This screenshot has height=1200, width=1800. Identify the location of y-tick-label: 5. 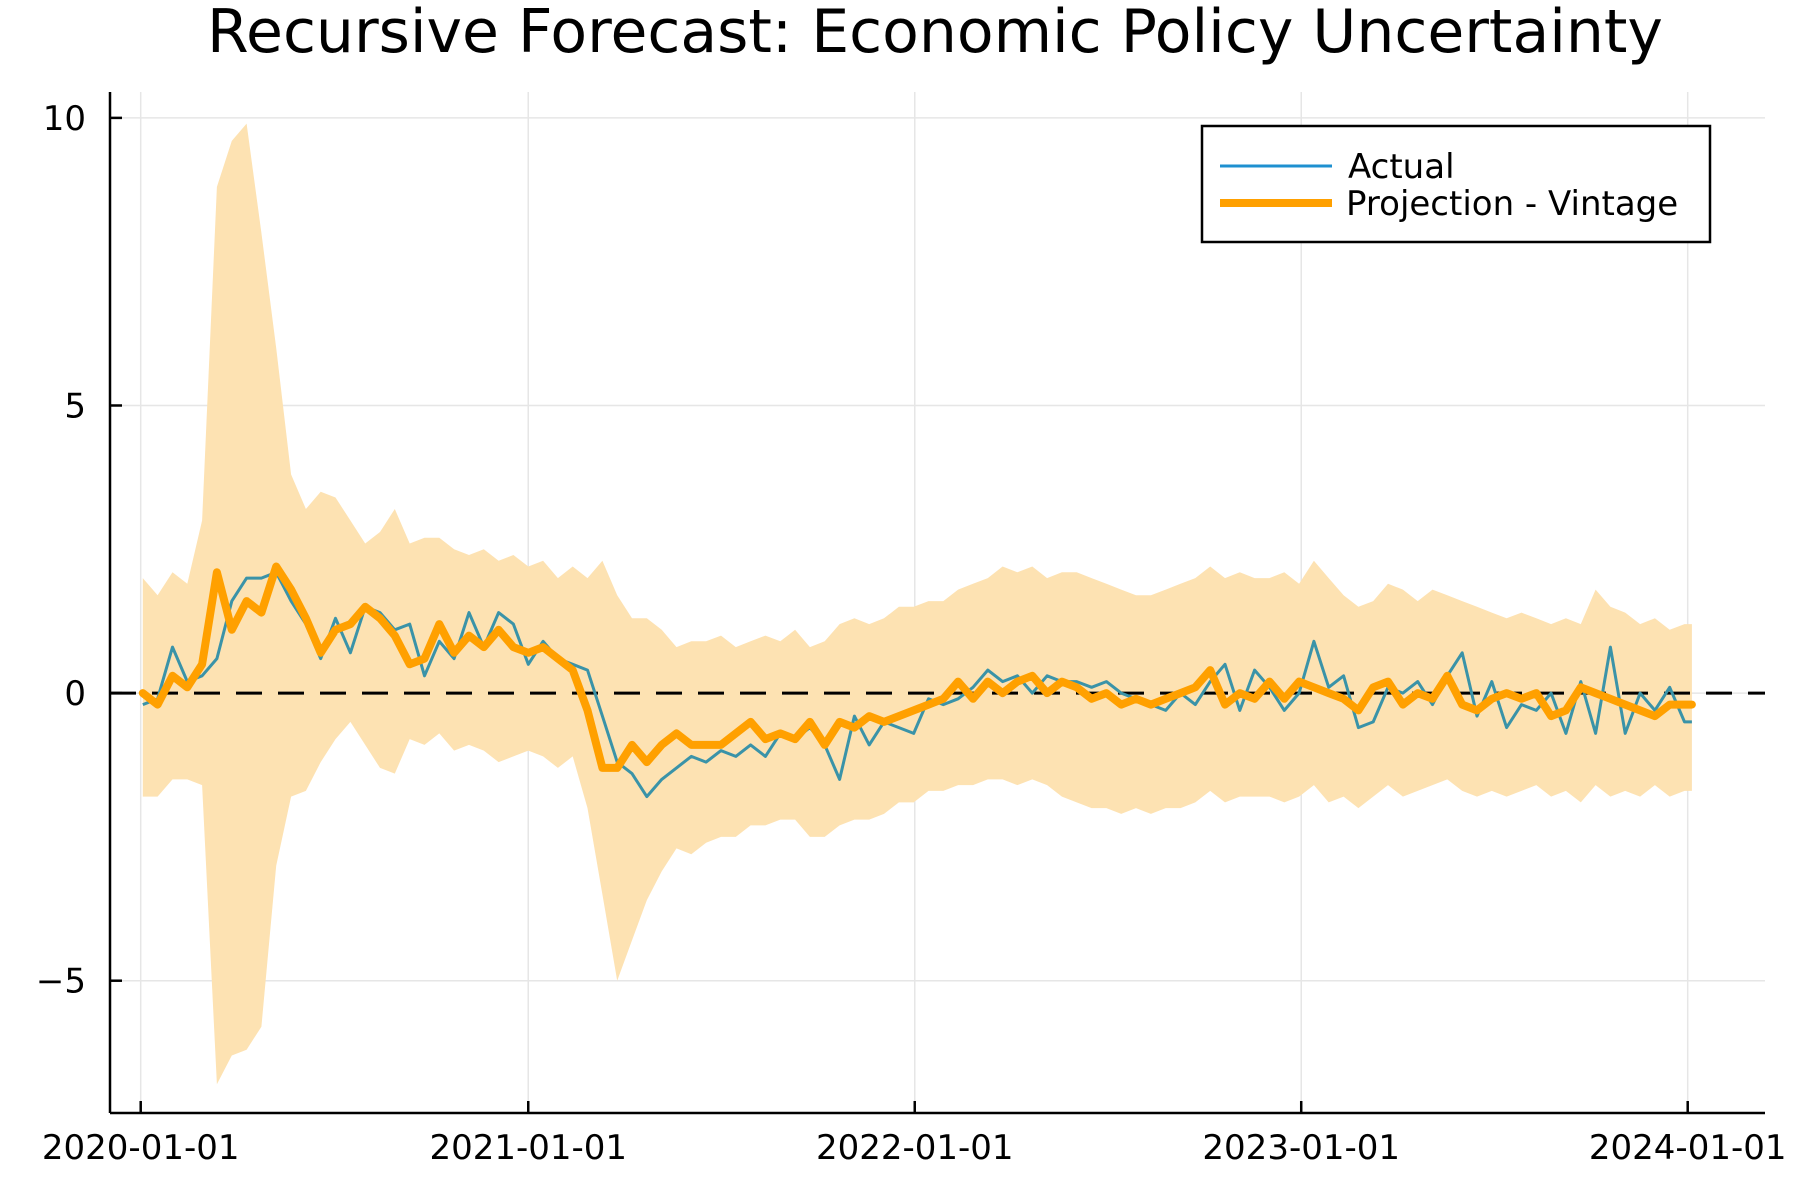
(75, 406).